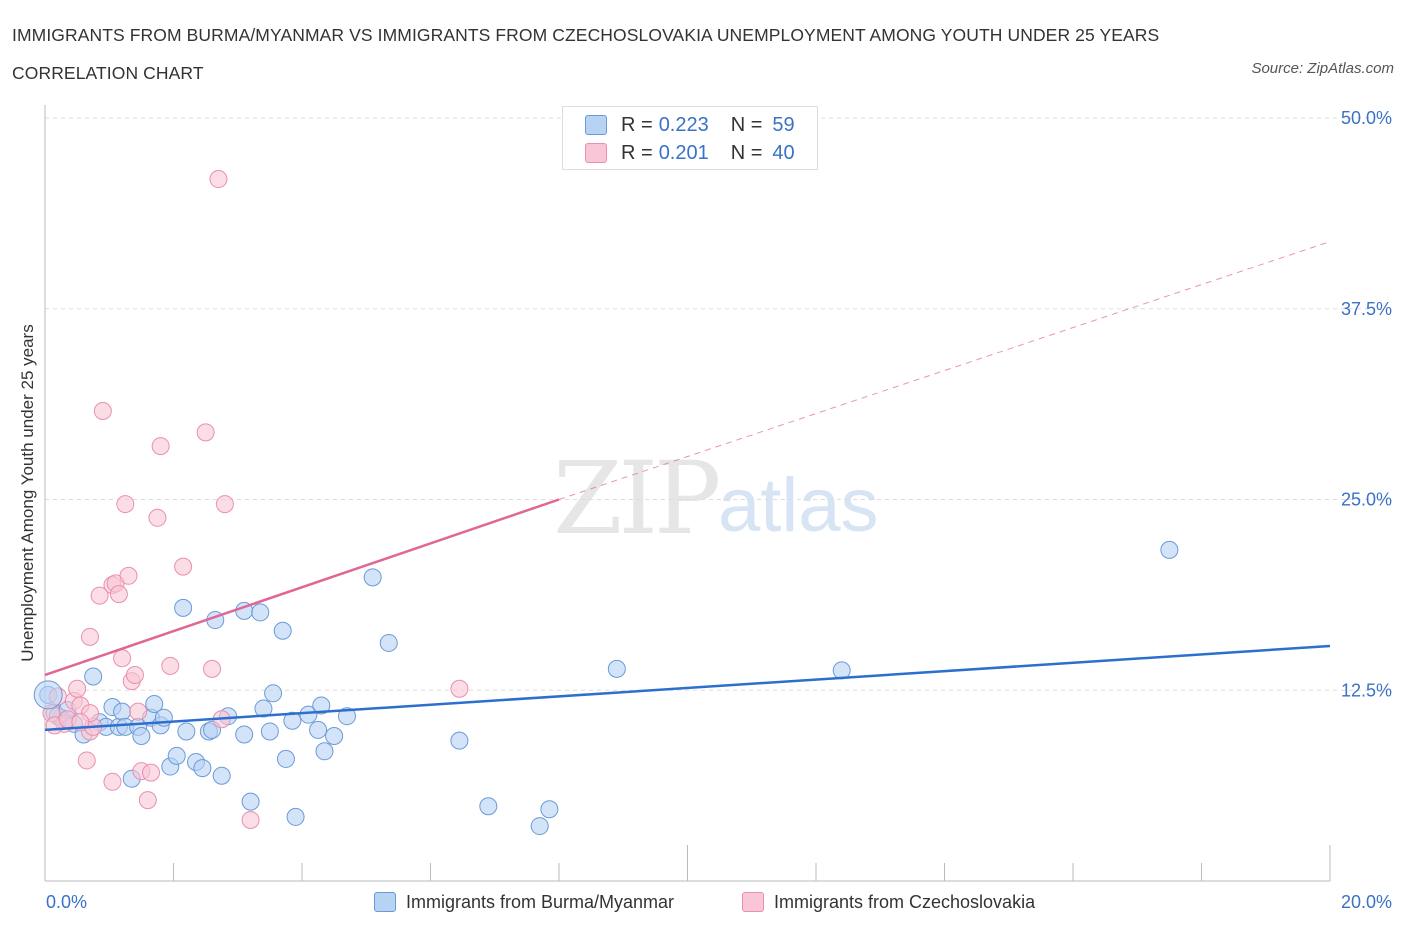 Image resolution: width=1406 pixels, height=930 pixels. I want to click on legend-n-value: 59, so click(783, 124).